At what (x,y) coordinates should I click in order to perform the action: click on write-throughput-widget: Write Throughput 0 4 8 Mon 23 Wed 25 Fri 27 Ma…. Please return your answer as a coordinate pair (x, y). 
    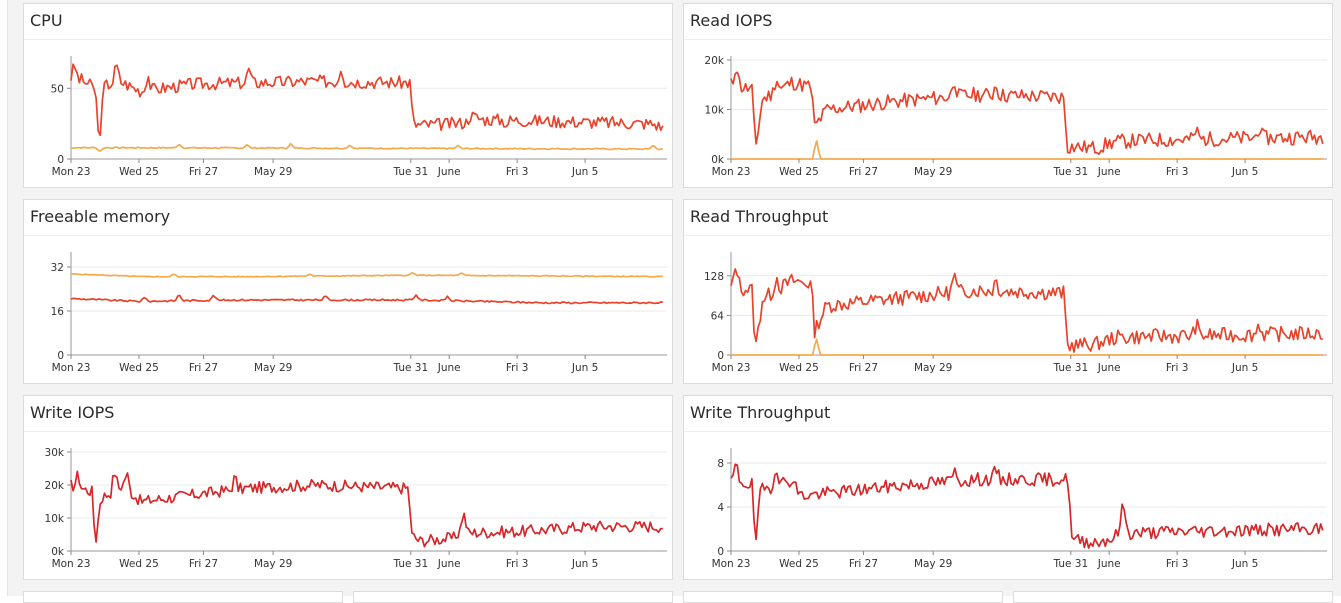
    Looking at the image, I should click on (1008, 487).